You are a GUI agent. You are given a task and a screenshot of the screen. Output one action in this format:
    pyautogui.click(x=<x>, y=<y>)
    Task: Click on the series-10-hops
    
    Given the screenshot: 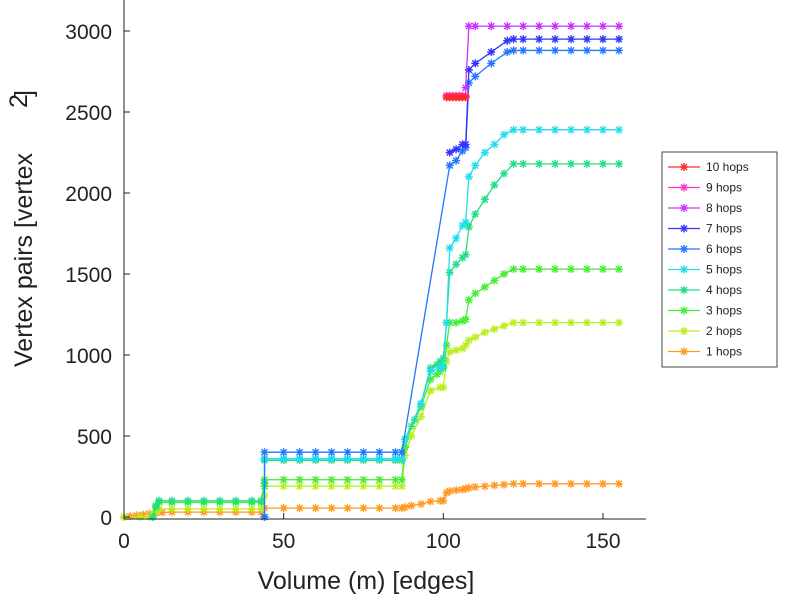 What is the action you would take?
    pyautogui.click(x=456, y=97)
    